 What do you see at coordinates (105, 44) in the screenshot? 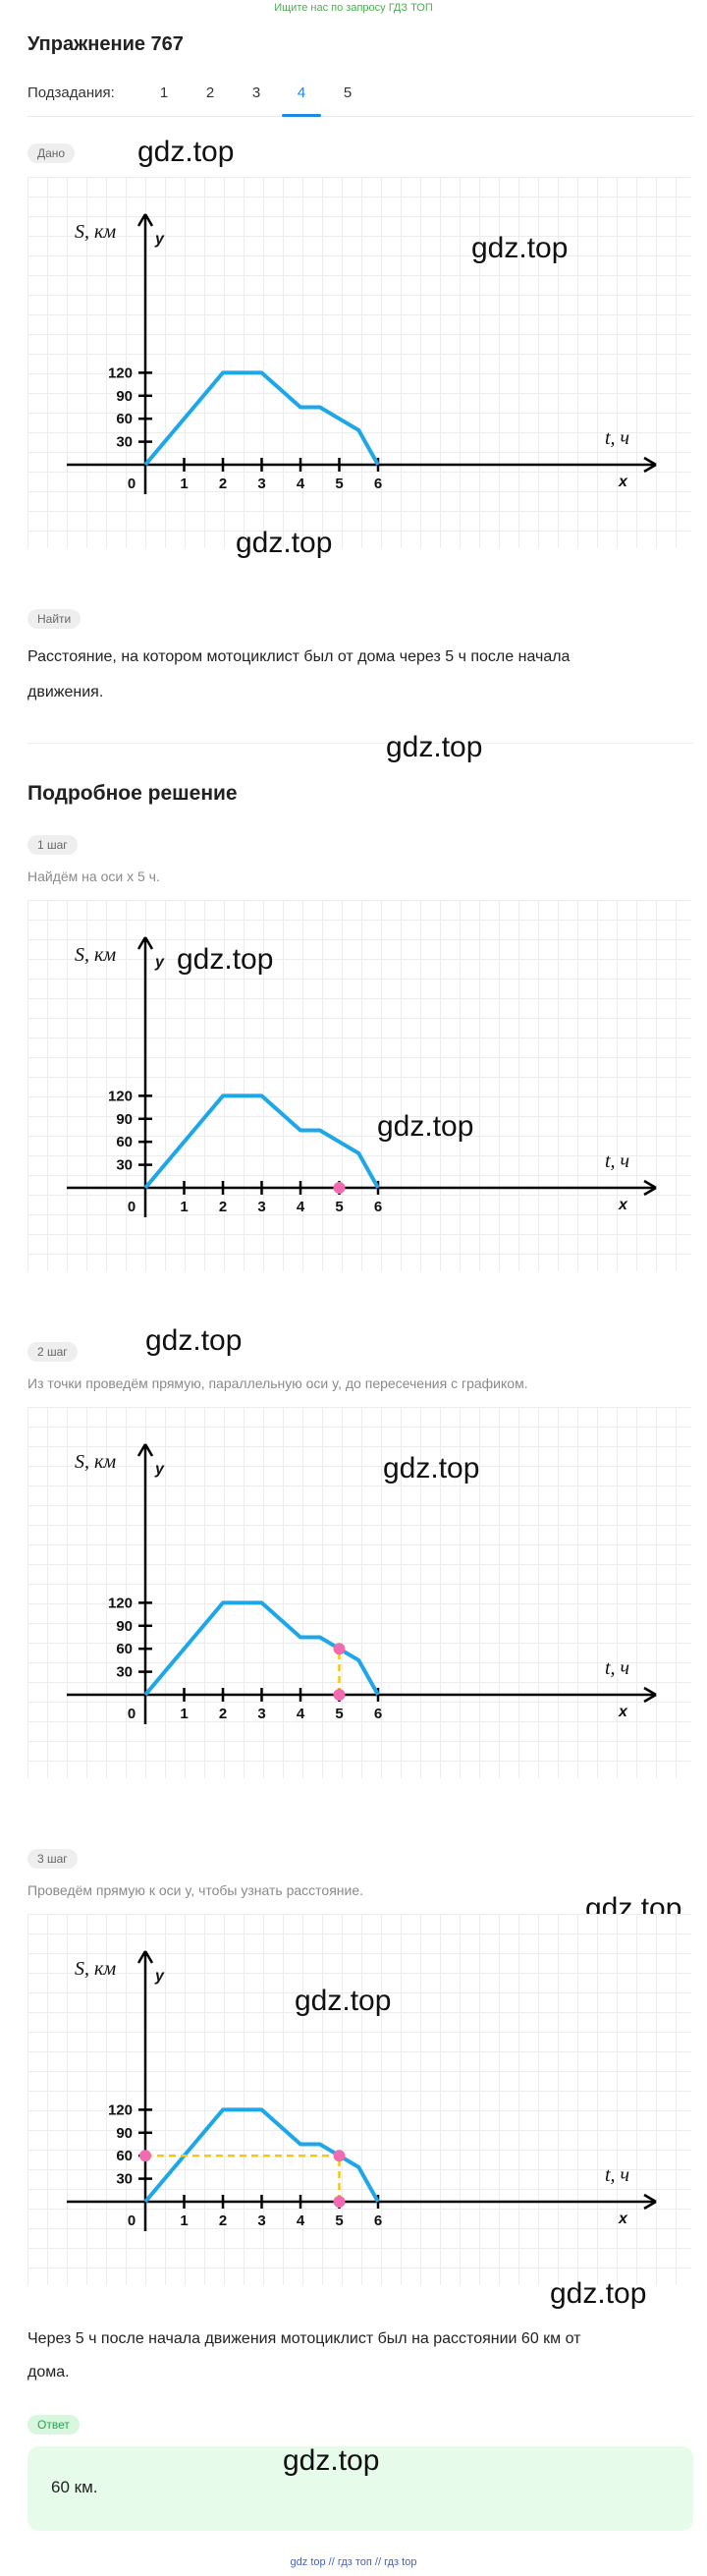
I see `page-title: Упражнение 767` at bounding box center [105, 44].